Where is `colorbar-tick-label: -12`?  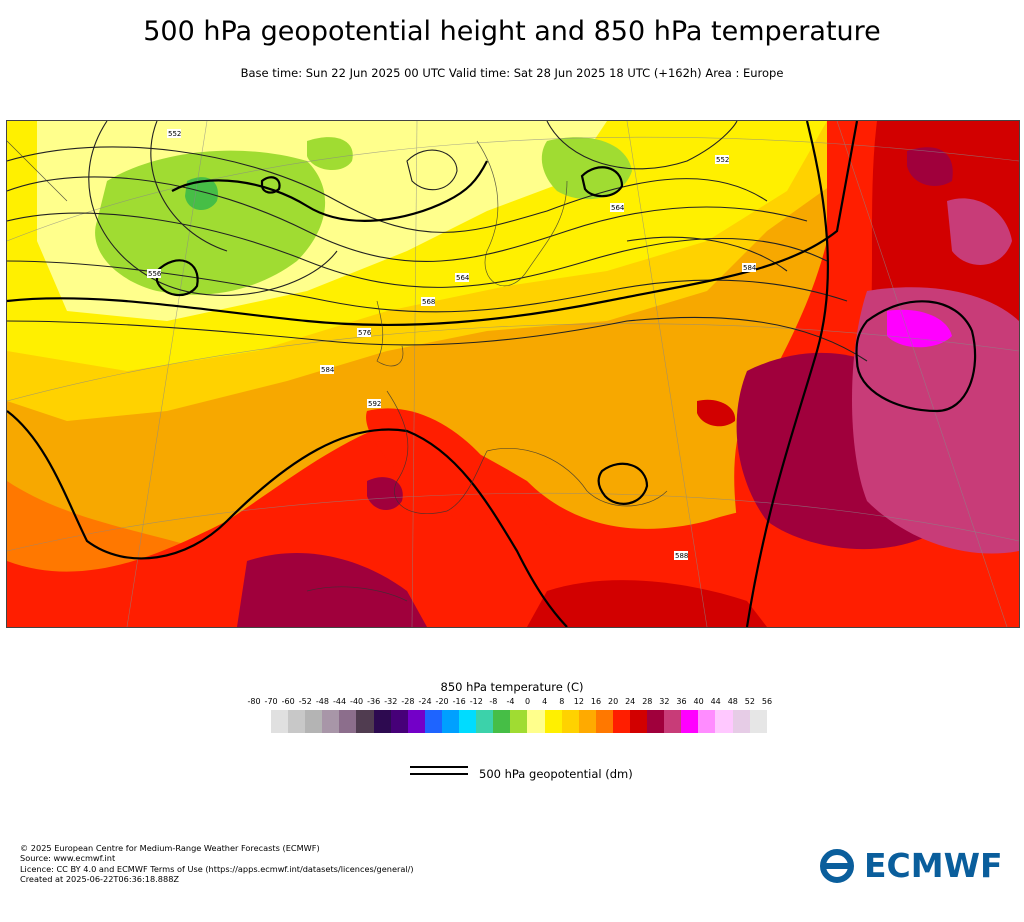 colorbar-tick-label: -12 is located at coordinates (476, 701).